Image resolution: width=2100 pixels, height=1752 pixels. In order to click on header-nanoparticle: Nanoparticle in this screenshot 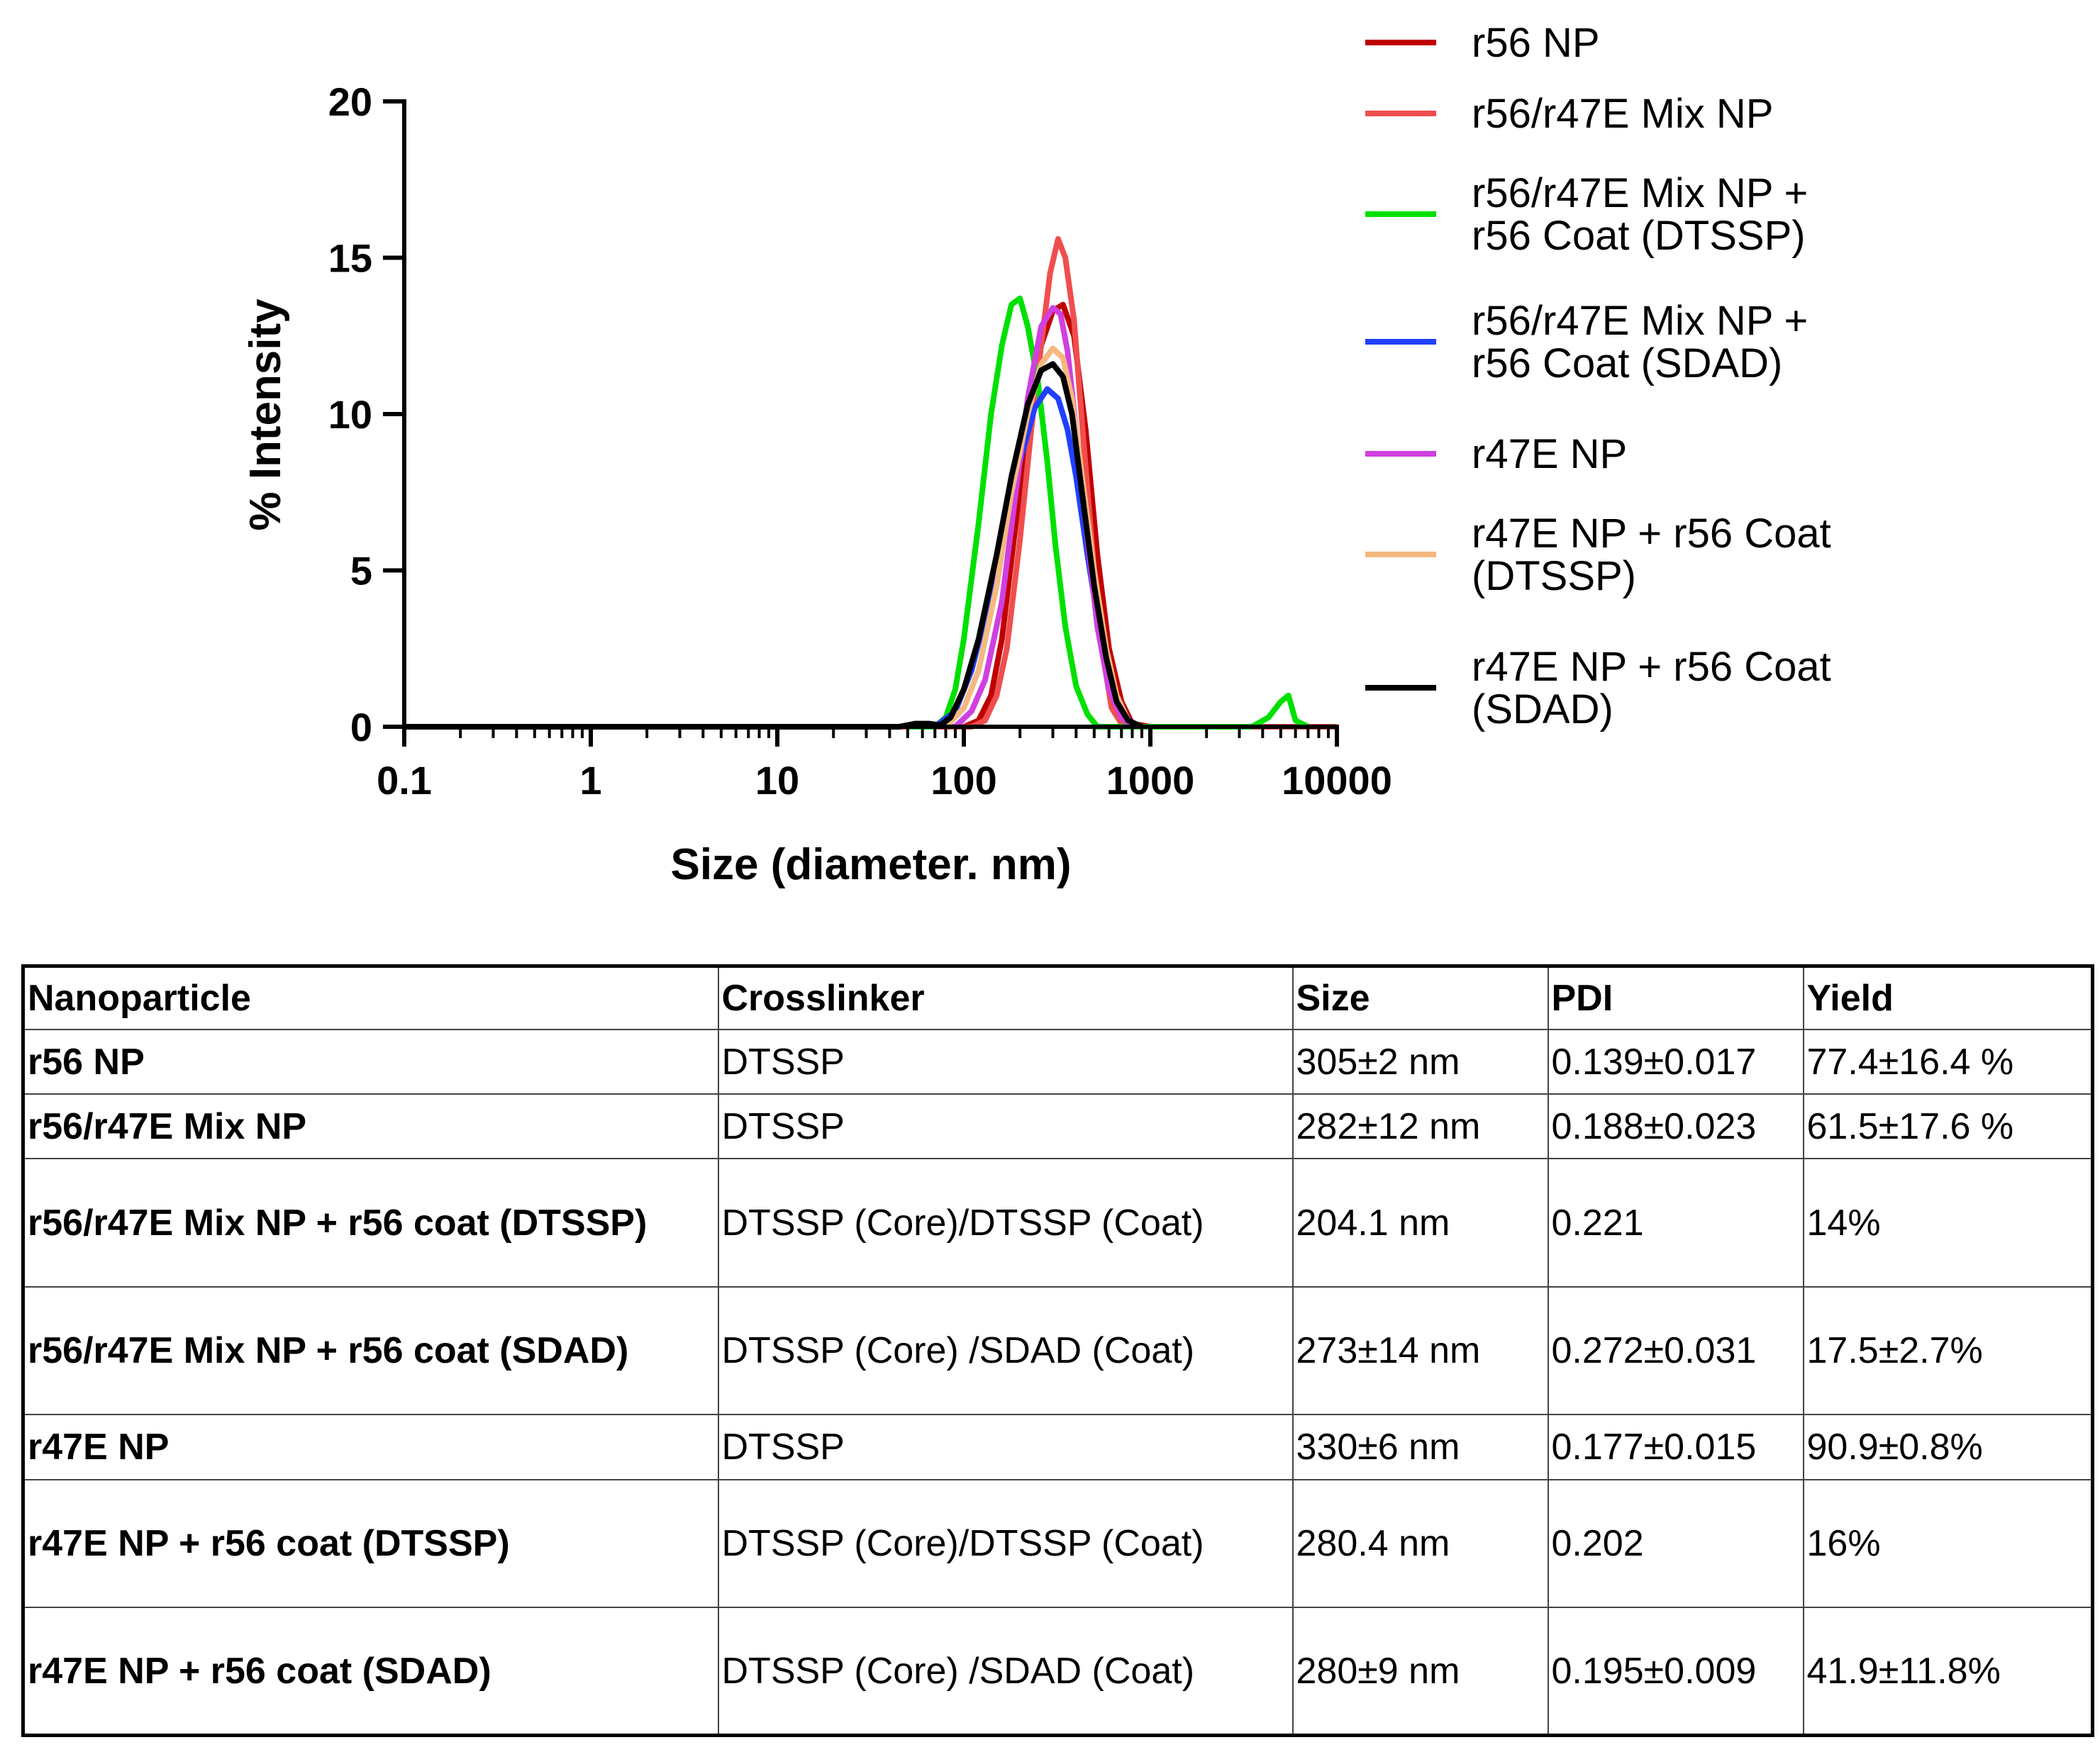, I will do `click(370, 997)`.